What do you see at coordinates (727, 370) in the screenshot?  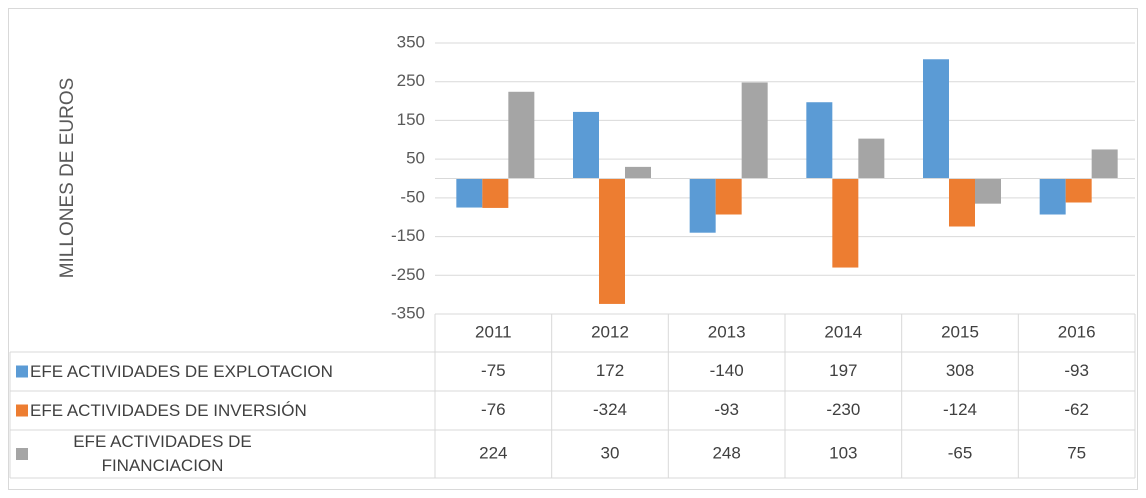 I see `table-value: -140` at bounding box center [727, 370].